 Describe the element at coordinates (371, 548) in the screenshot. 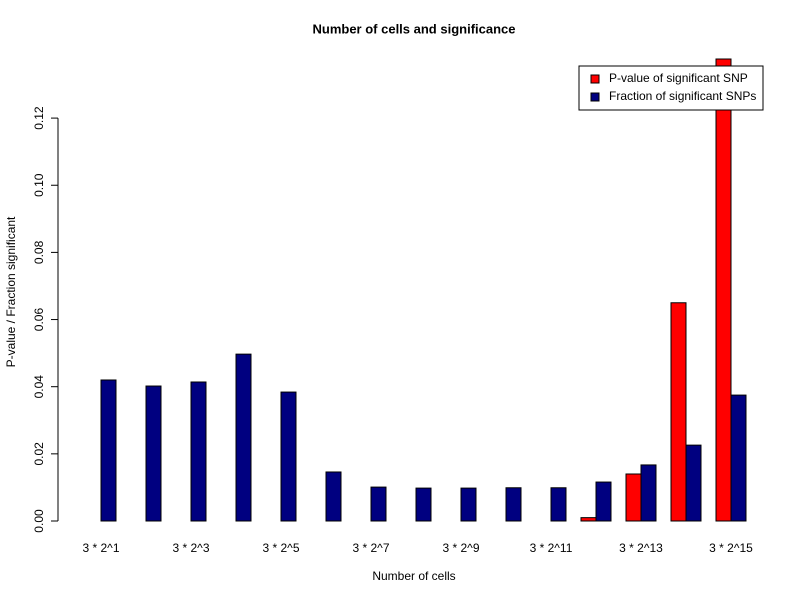

I see `x-tick-label: 3 * 2^7` at that location.